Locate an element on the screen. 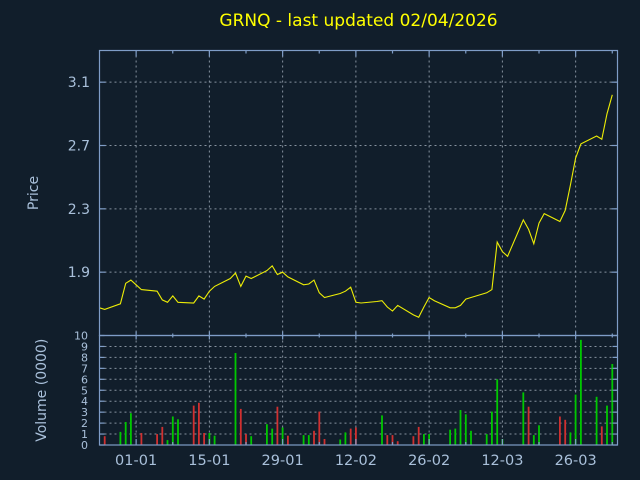 This screenshot has height=480, width=640. svg-text: 01-01 is located at coordinates (136, 461).